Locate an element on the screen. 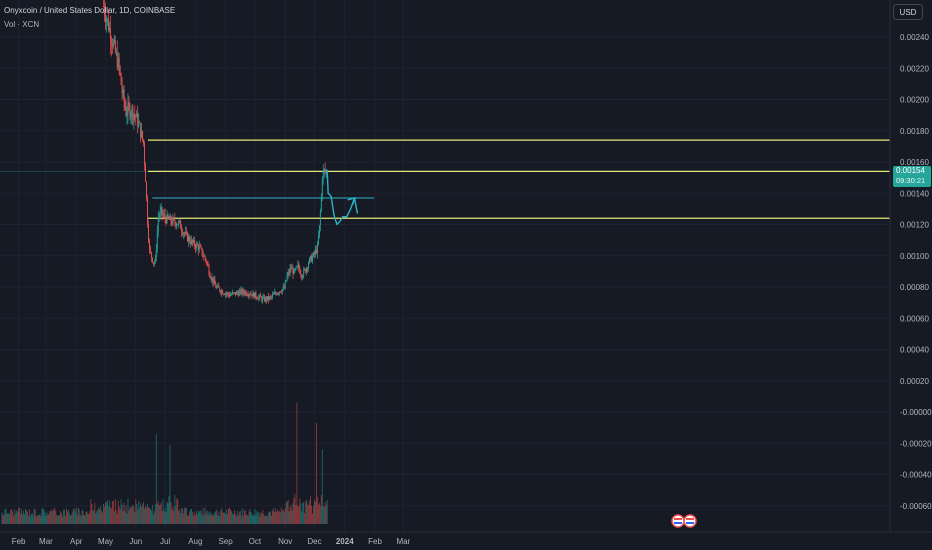 Image resolution: width=932 pixels, height=550 pixels. event-flags is located at coordinates (684, 521).